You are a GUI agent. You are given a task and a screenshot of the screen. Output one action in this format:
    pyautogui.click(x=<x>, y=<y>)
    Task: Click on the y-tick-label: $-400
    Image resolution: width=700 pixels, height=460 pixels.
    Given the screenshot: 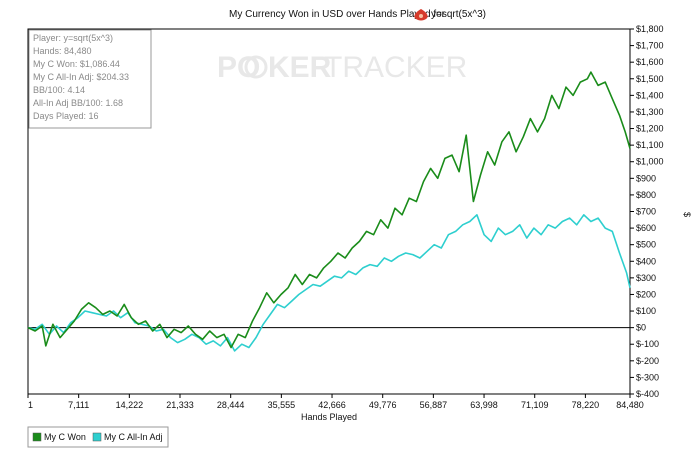 What is the action you would take?
    pyautogui.click(x=647, y=394)
    